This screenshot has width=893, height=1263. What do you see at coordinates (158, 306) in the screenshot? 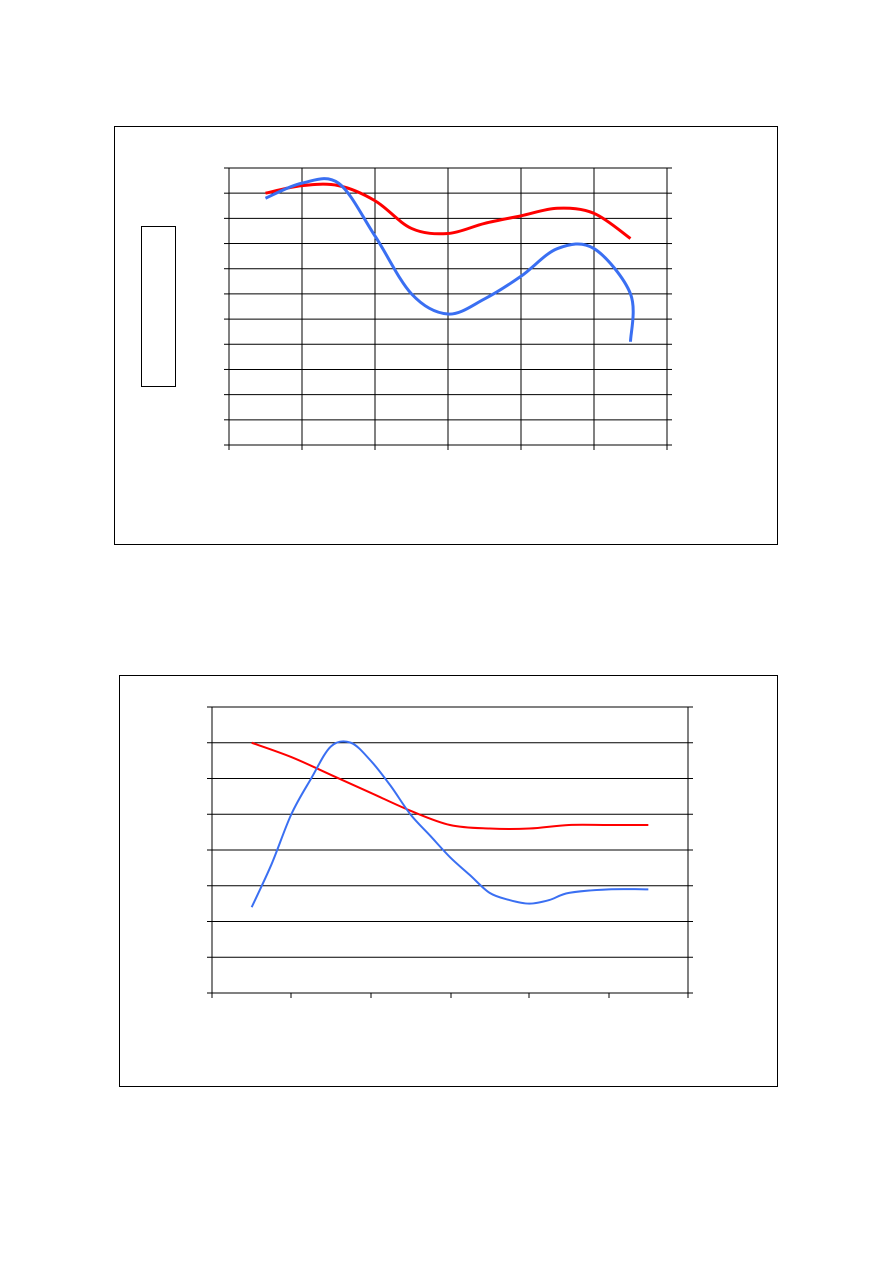
I see `legend-box` at bounding box center [158, 306].